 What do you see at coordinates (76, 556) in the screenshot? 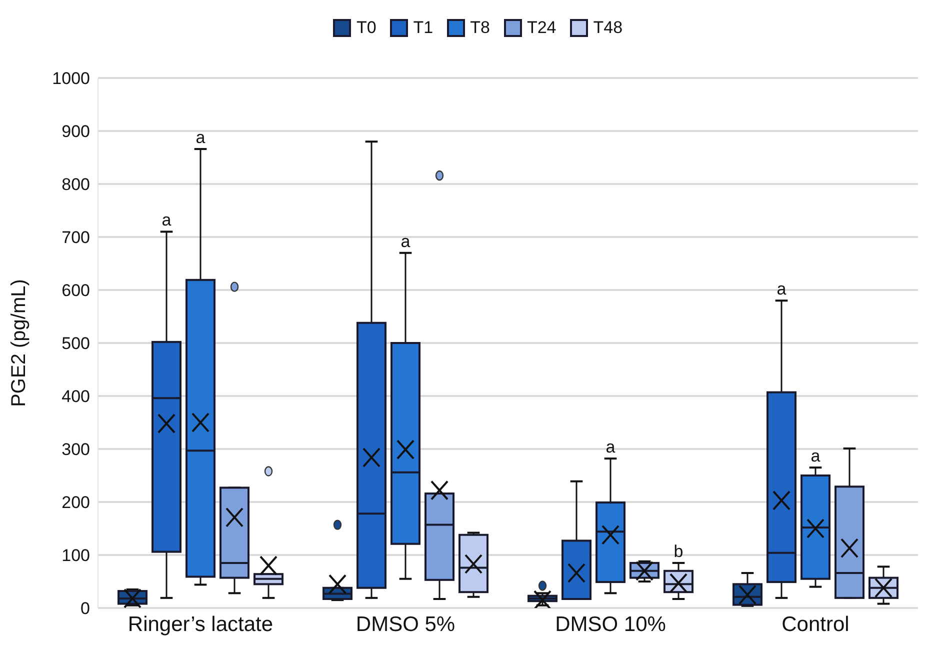
I see `y-tick-label: 100` at bounding box center [76, 556].